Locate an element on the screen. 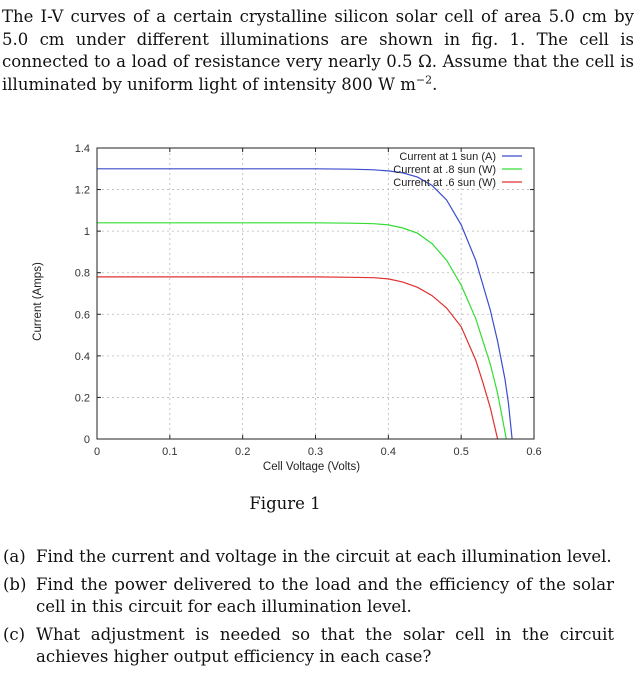 This screenshot has height=700, width=644. intro-text-end: . is located at coordinates (435, 84).